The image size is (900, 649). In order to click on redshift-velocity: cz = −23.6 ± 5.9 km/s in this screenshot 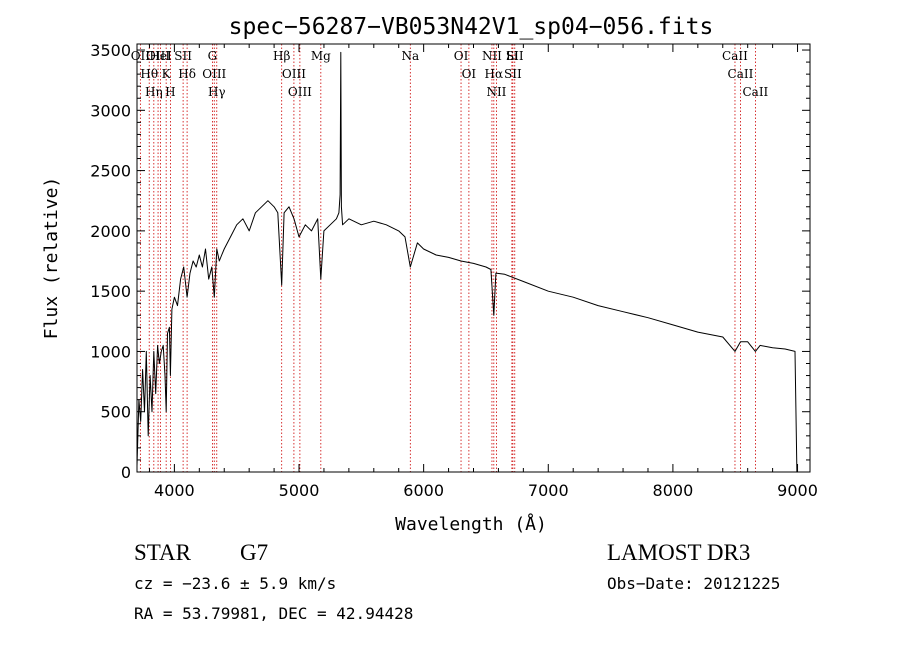, I will do `click(235, 583)`.